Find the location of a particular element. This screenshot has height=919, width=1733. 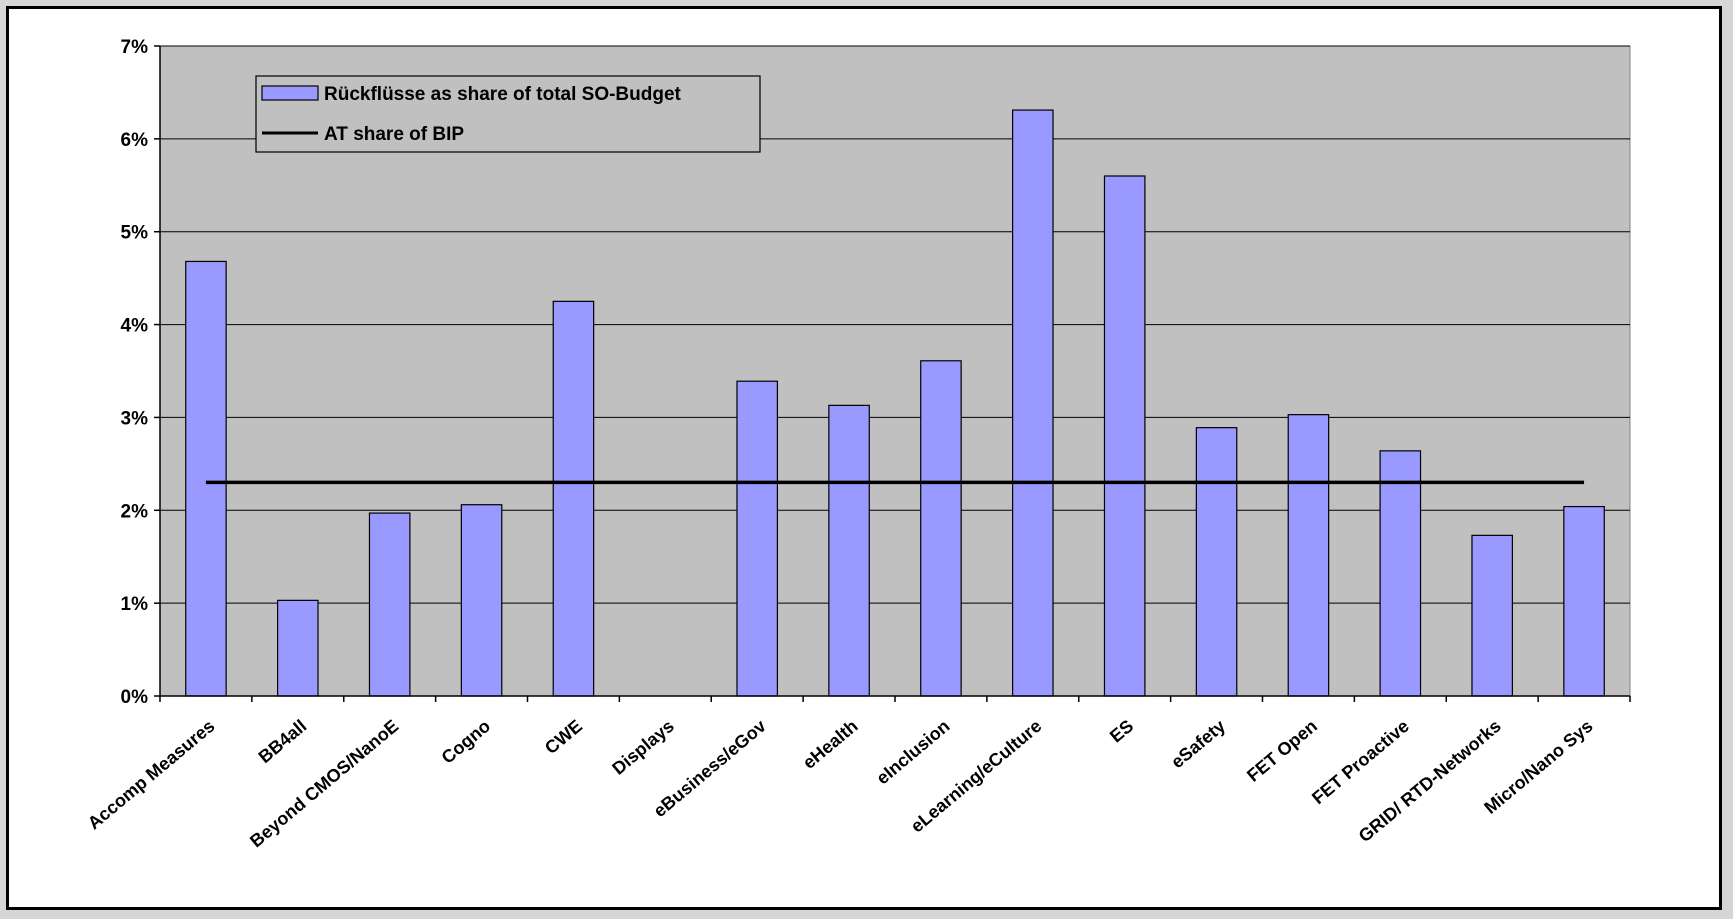

x-category-label: eInclusion is located at coordinates (912, 752).